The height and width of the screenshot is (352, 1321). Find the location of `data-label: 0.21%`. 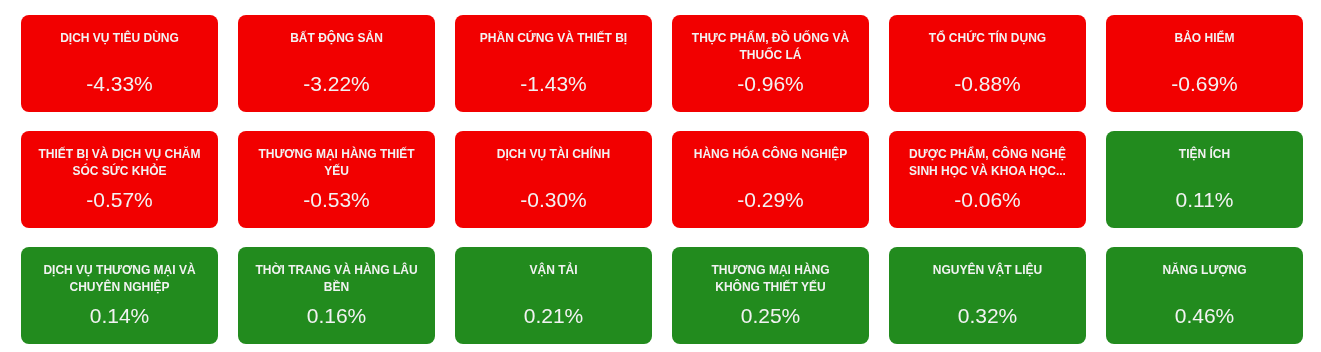

data-label: 0.21% is located at coordinates (553, 315).